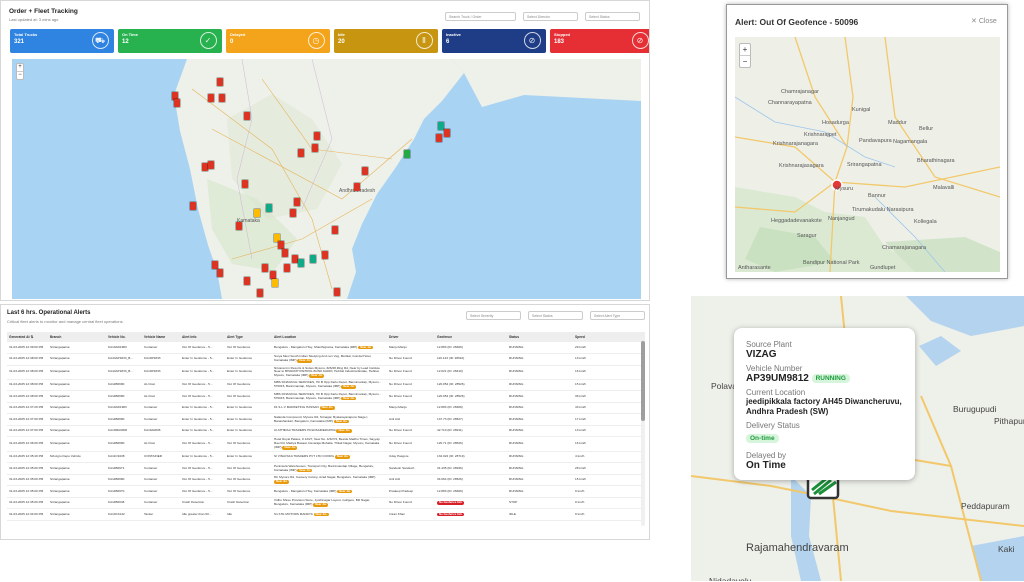 This screenshot has width=1024, height=582. I want to click on stat-card-stopped: Stopped 183 ⊘, so click(599, 41).